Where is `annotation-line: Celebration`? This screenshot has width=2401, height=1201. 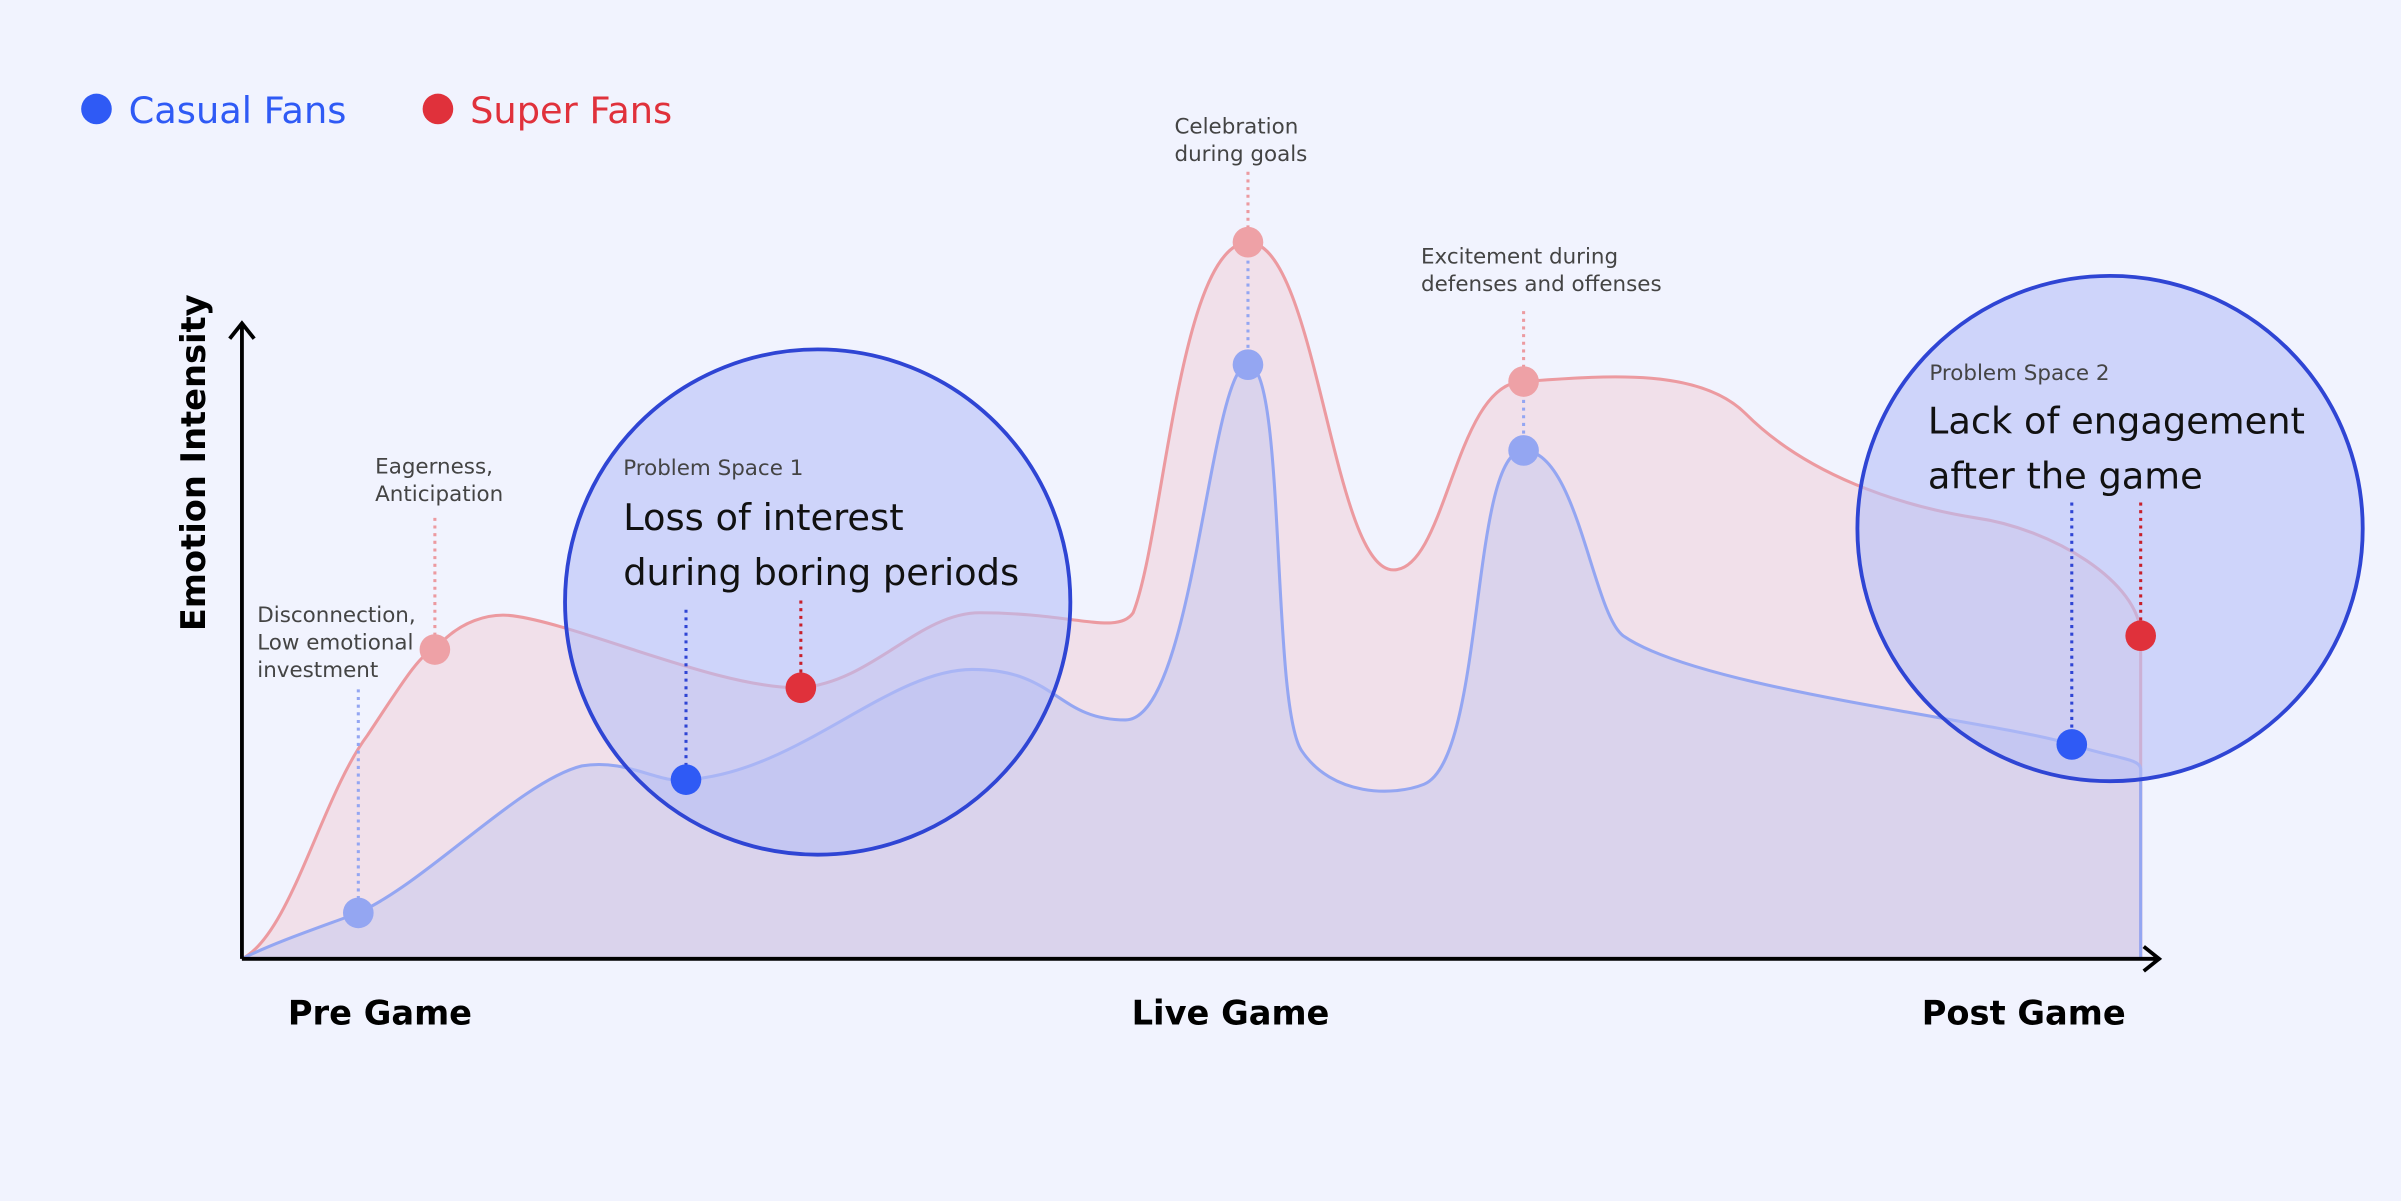 annotation-line: Celebration is located at coordinates (1236, 126).